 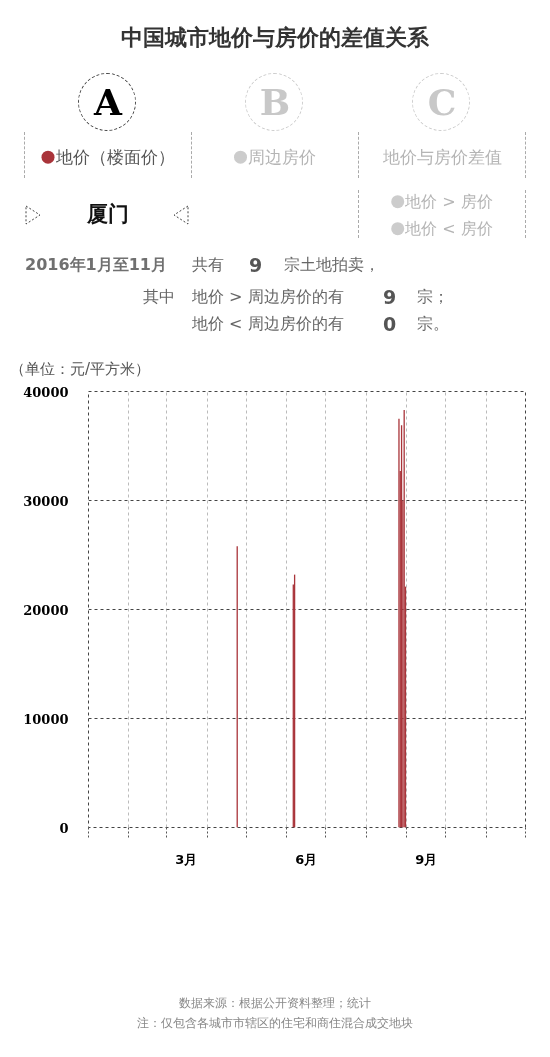 What do you see at coordinates (448, 202) in the screenshot?
I see `text: 地价 > 房价` at bounding box center [448, 202].